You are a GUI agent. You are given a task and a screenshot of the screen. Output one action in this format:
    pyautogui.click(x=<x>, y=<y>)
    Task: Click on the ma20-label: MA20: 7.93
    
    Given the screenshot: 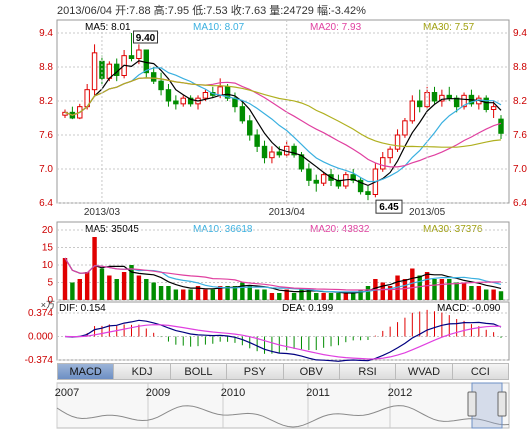 What is the action you would take?
    pyautogui.click(x=336, y=27)
    